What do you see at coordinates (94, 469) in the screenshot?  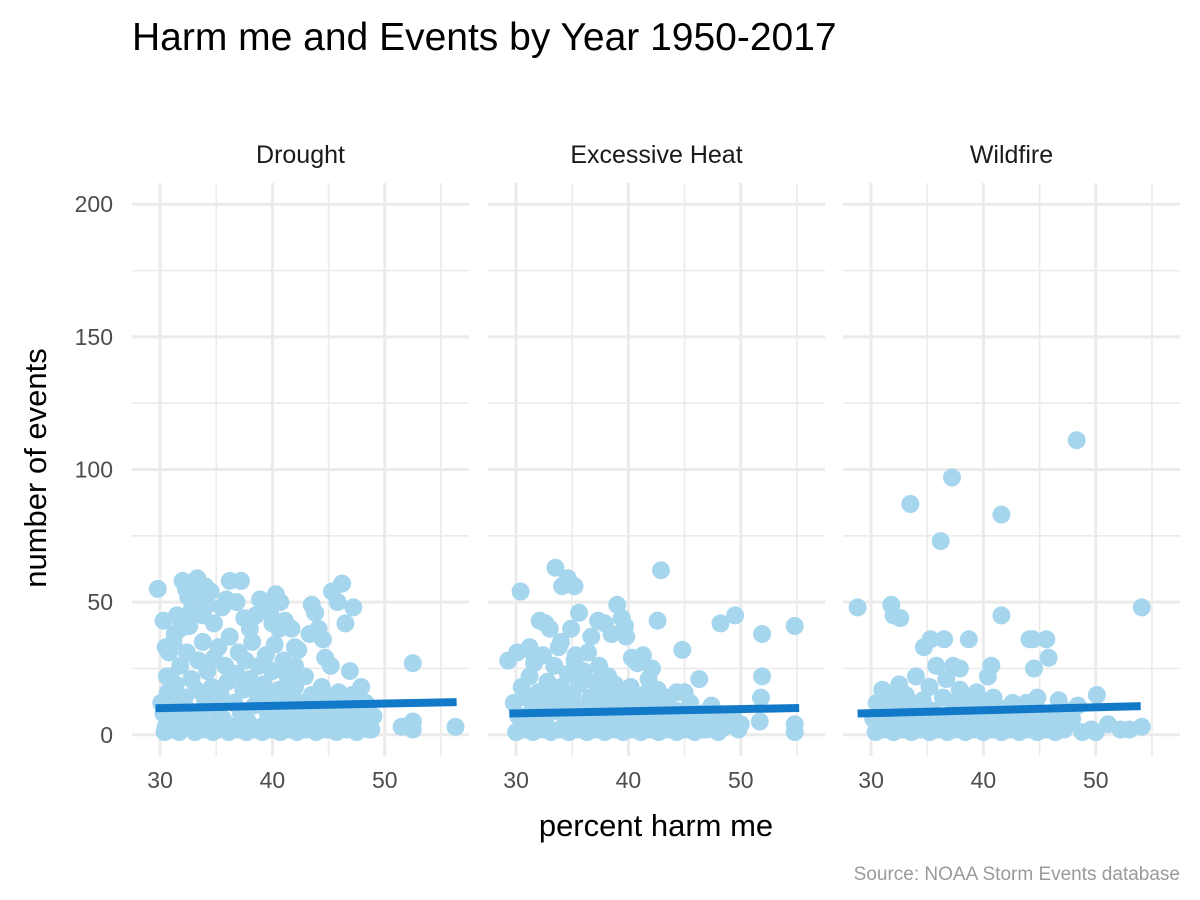 I see `y-axis-ticks: 0 50 100 150 200` at bounding box center [94, 469].